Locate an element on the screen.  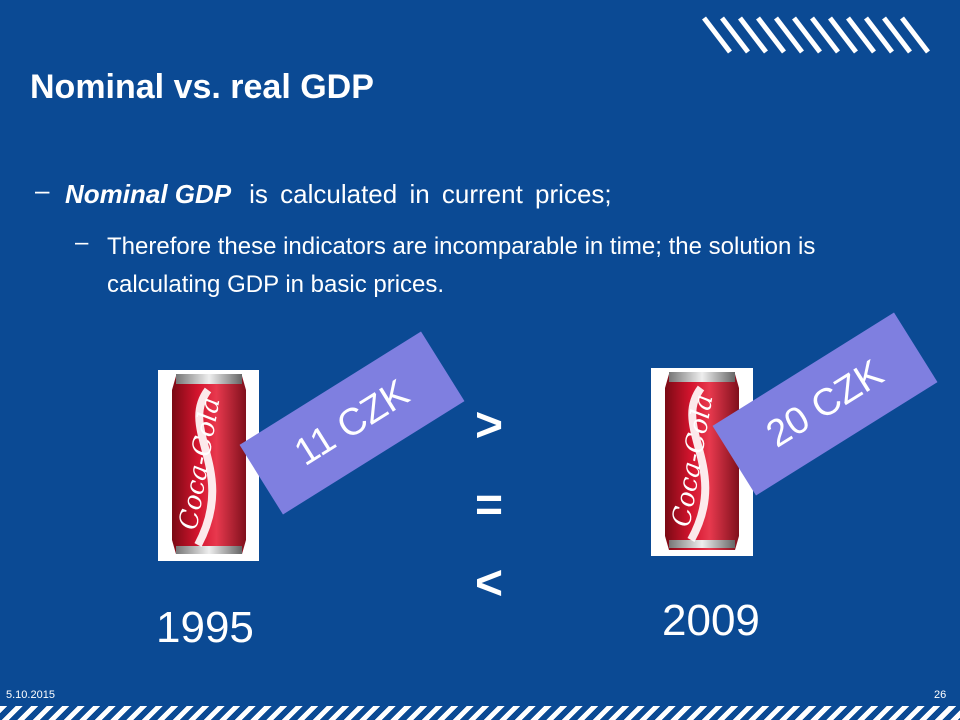
bullet-emphasis: Nominal GDP is located at coordinates (148, 194).